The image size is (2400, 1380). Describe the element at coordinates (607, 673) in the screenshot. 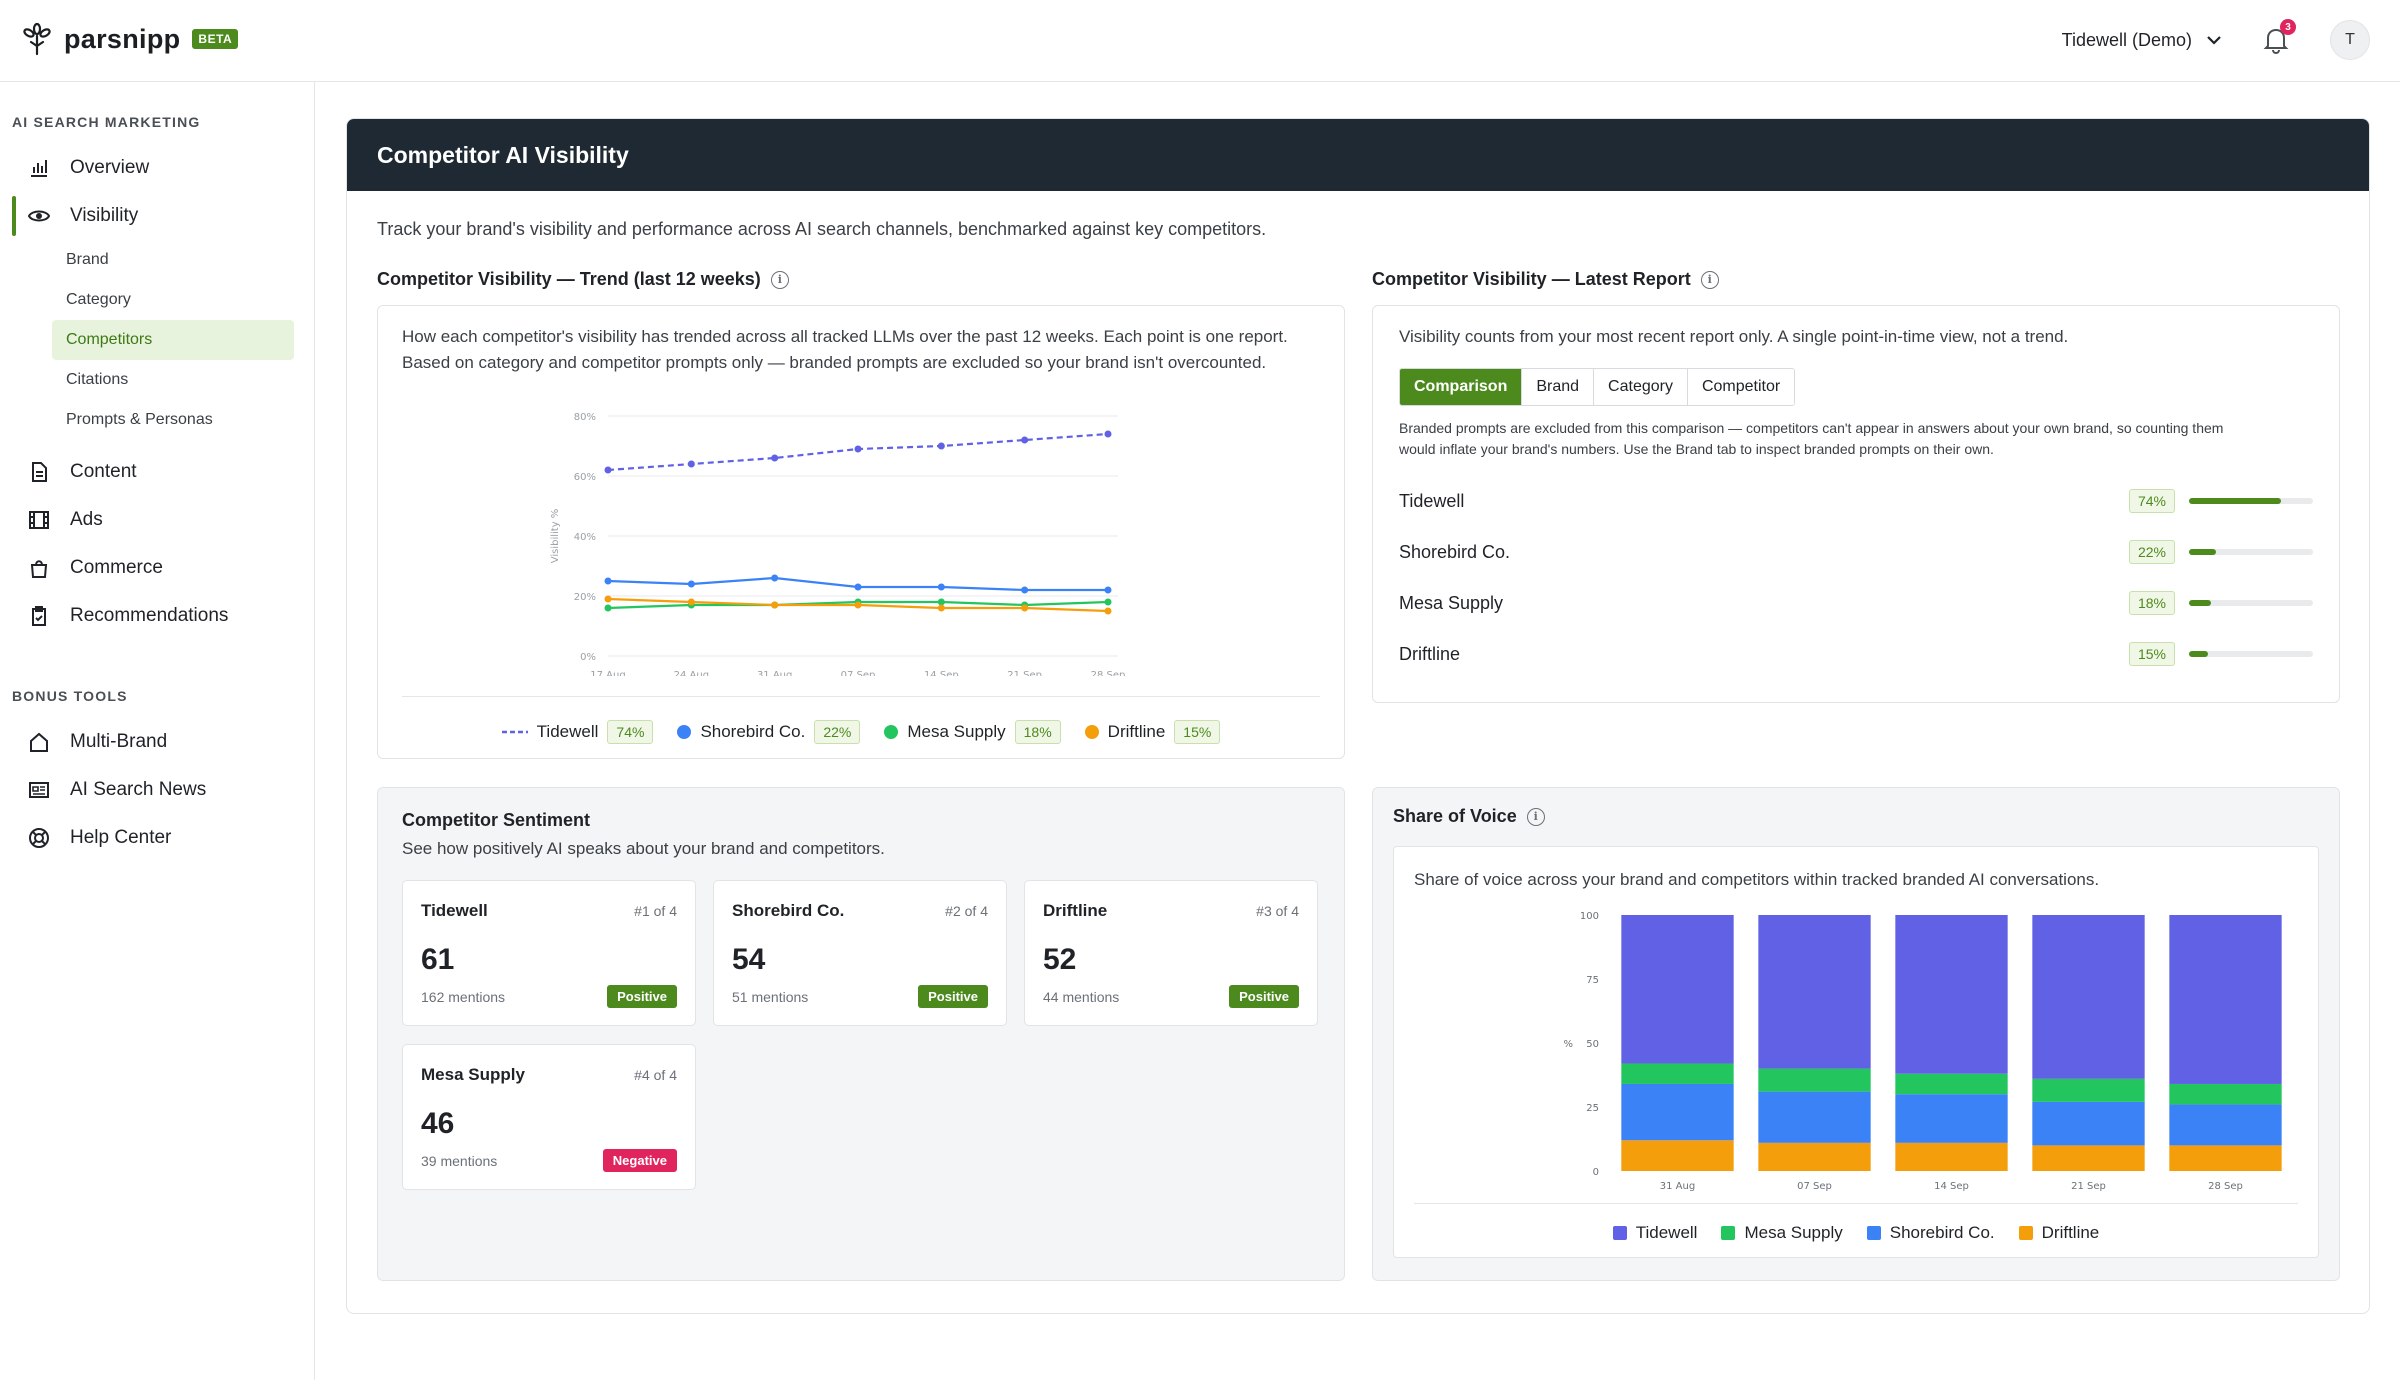

I see `x-tick-label: 17 Aug` at that location.